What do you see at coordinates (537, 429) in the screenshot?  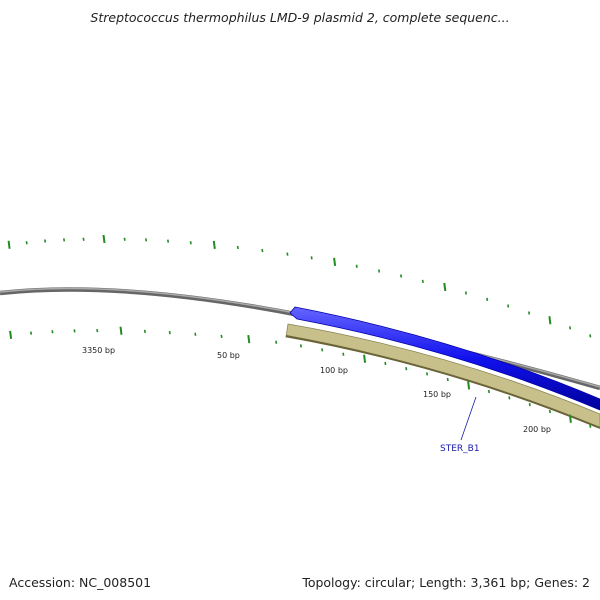 I see `tick-label-200: 200 bp` at bounding box center [537, 429].